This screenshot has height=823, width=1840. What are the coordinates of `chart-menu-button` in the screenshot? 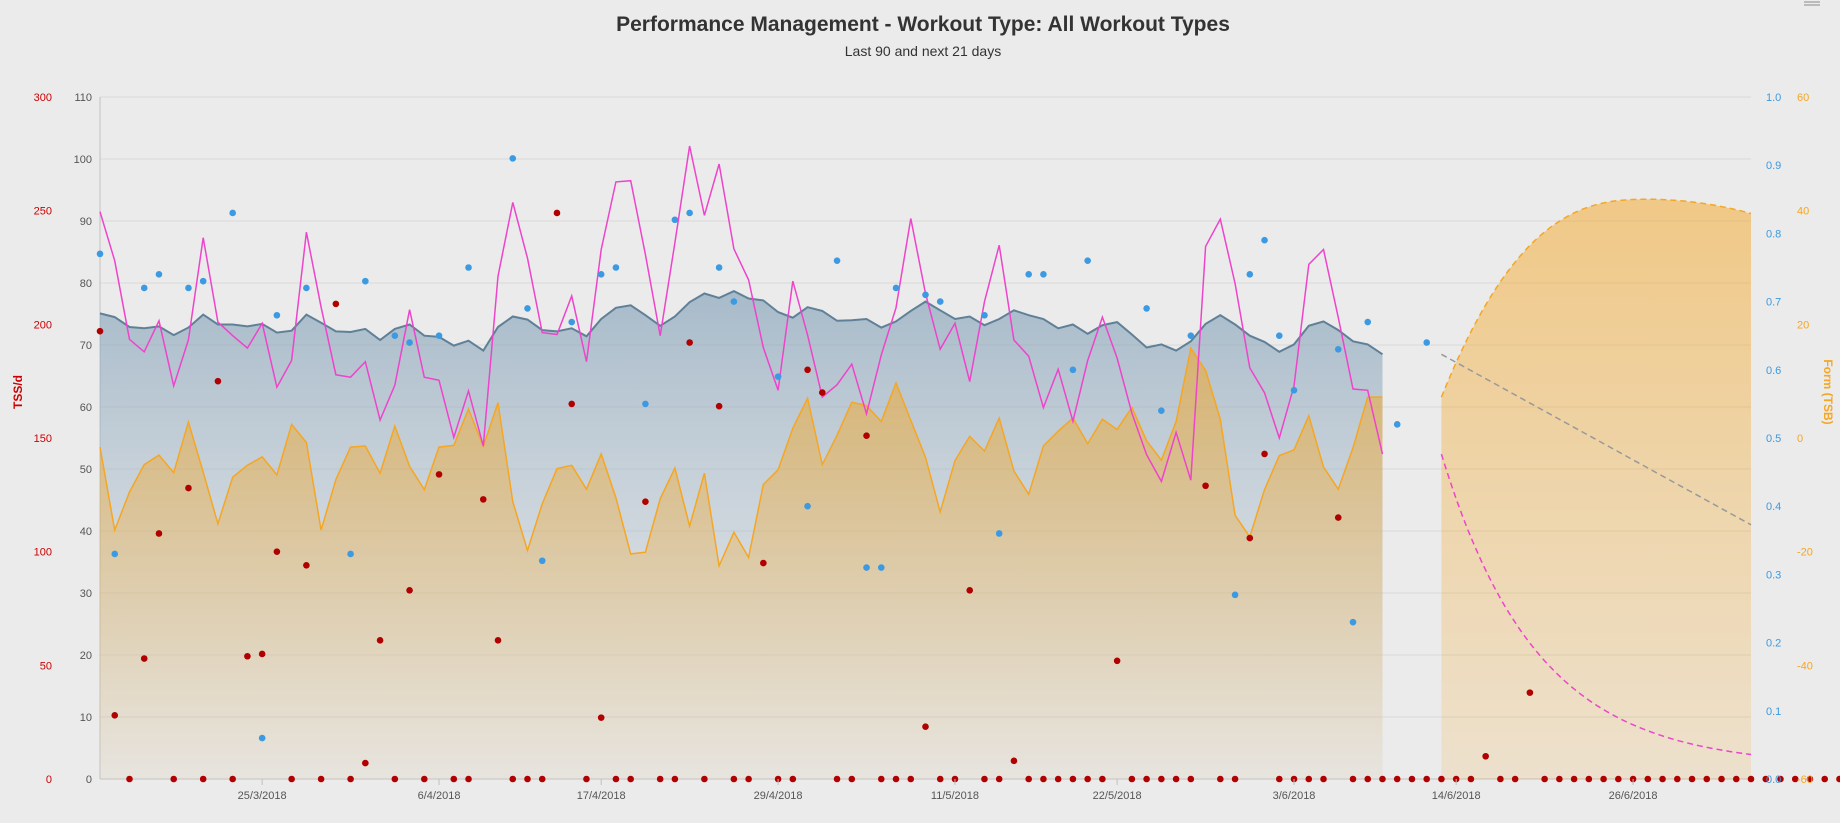 It's located at (1812, 5).